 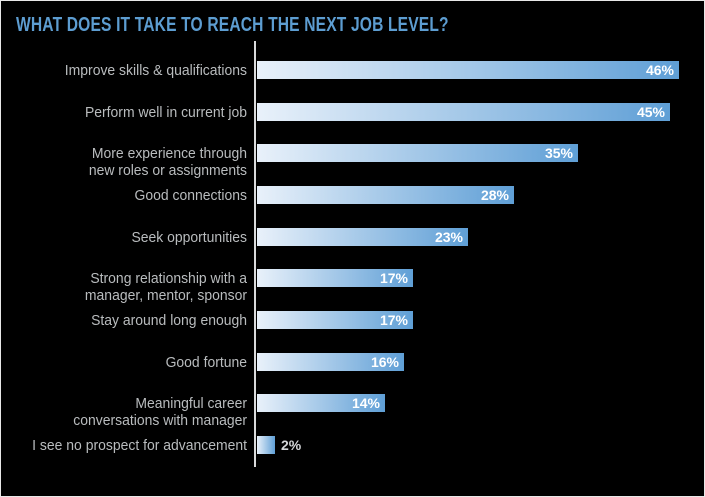 What do you see at coordinates (494, 195) in the screenshot?
I see `bar-value-label: 28%` at bounding box center [494, 195].